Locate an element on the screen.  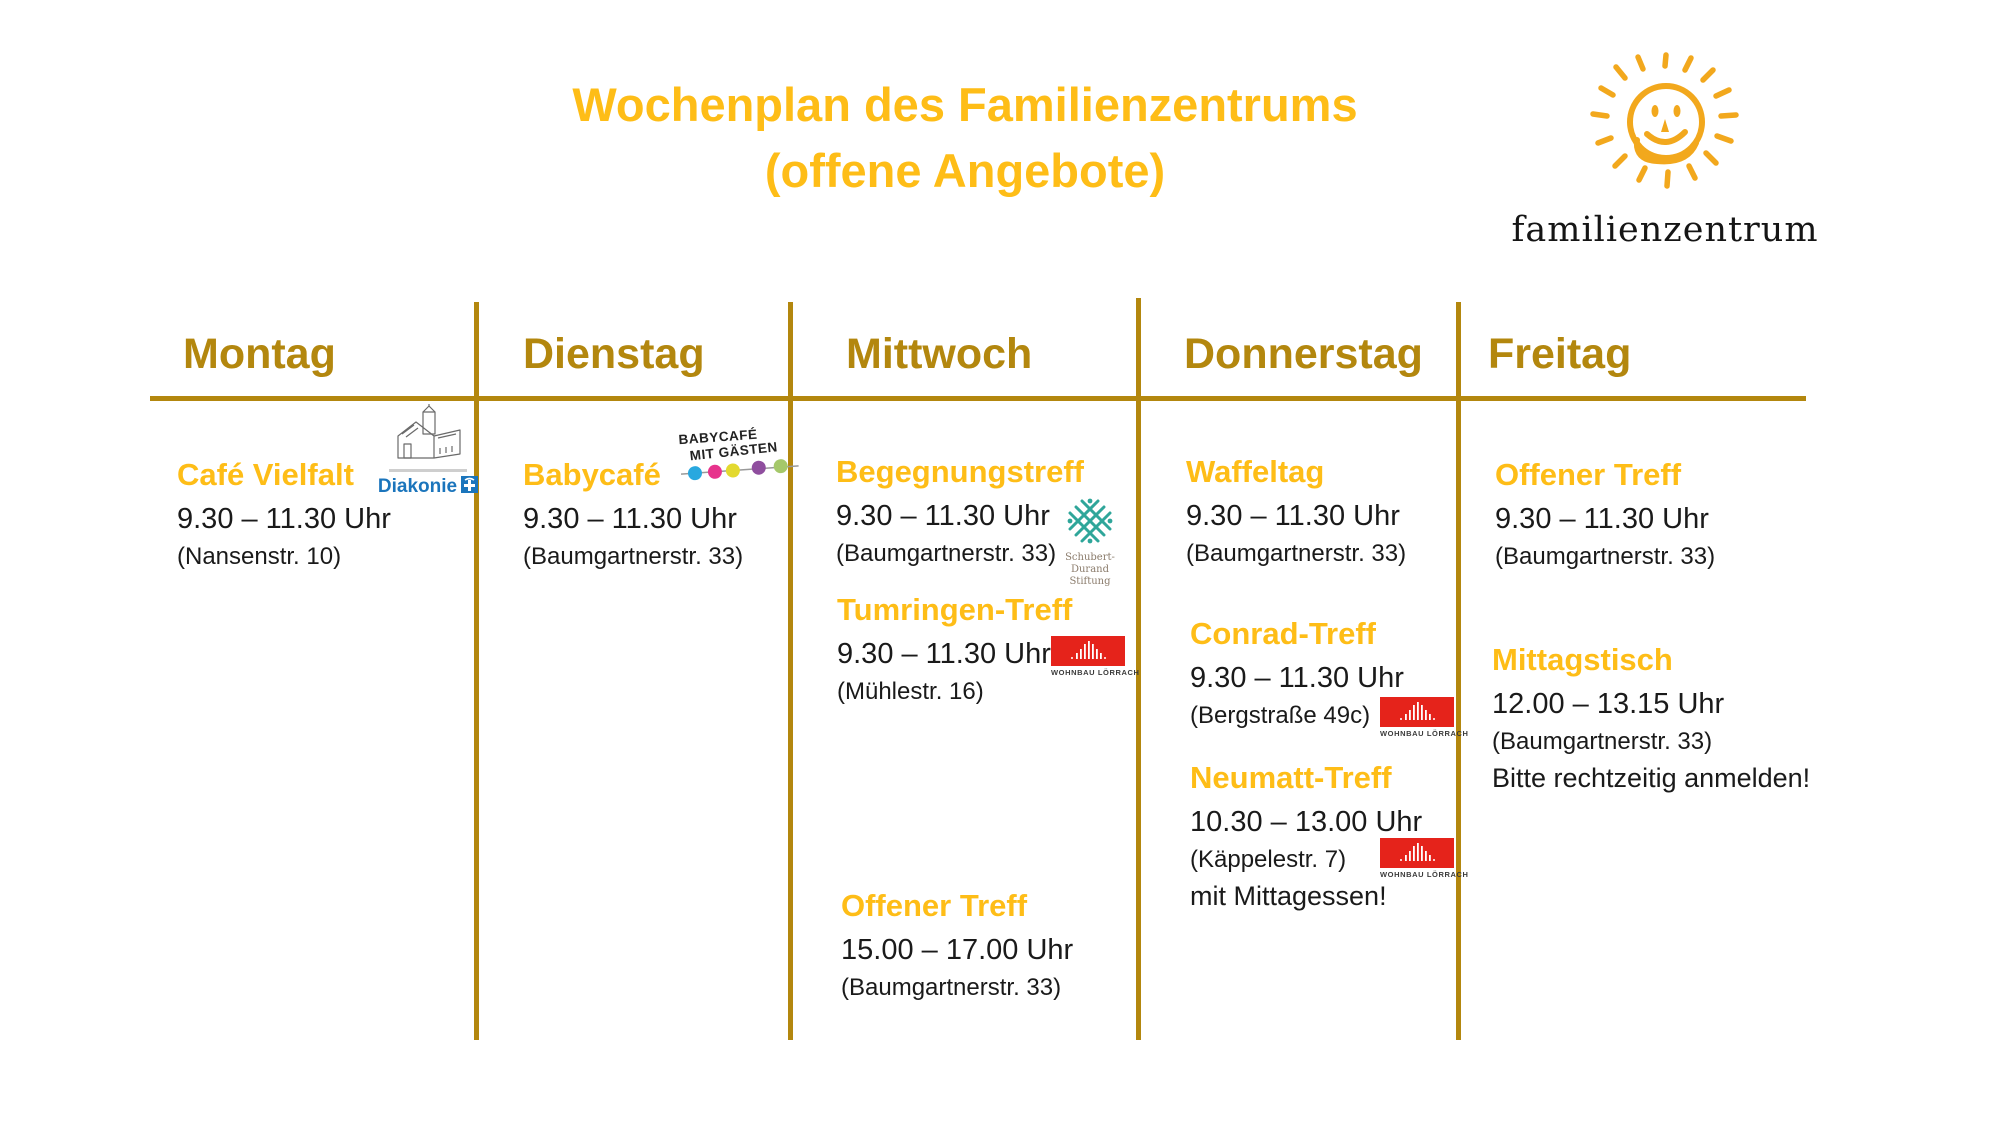
event-location: (Bergstraße 49c) is located at coordinates (1280, 715).